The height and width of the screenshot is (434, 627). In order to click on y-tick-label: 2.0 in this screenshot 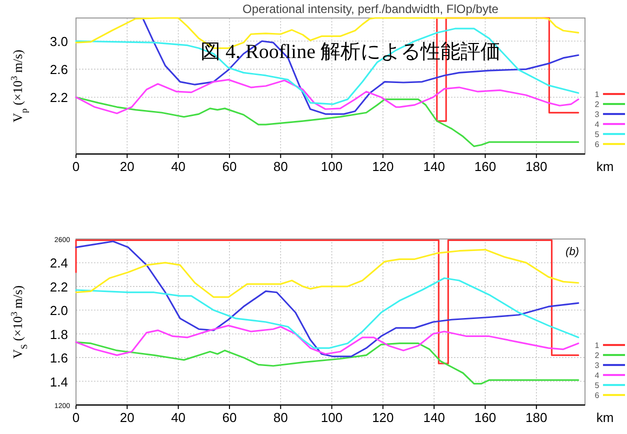, I will do `click(59, 310)`.